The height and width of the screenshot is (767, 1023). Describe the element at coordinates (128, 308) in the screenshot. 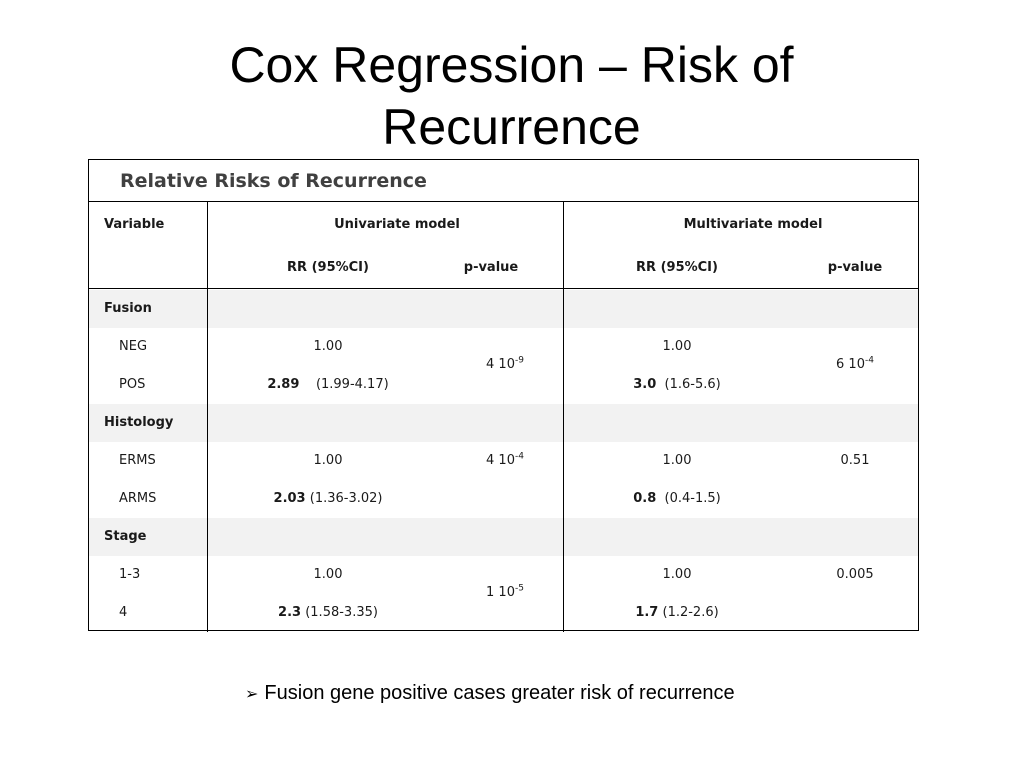

I see `group-label-fusion: Fusion` at that location.